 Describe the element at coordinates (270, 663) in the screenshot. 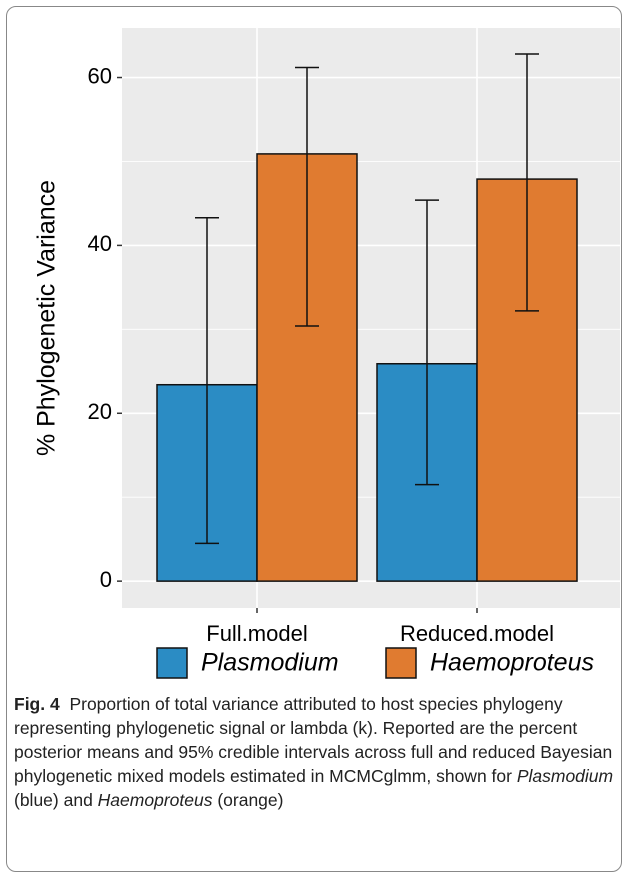

I see `legend-label: Plasmodium` at that location.